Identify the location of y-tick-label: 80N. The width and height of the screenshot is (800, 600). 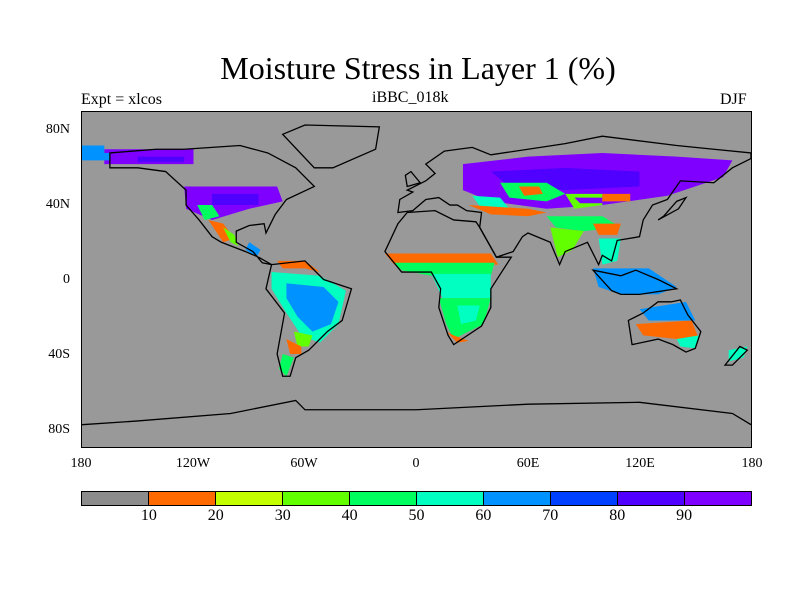
(57, 129).